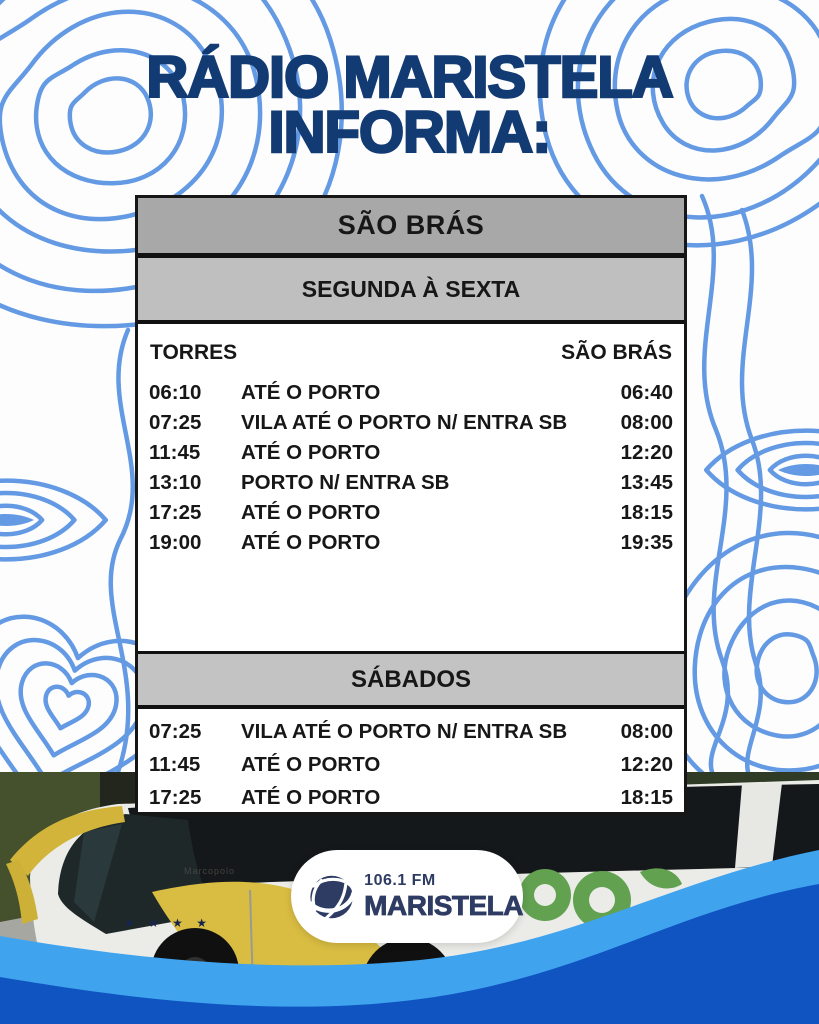 The height and width of the screenshot is (1024, 819). What do you see at coordinates (400, 880) in the screenshot?
I see `radio-frequency: 106.1 FM` at bounding box center [400, 880].